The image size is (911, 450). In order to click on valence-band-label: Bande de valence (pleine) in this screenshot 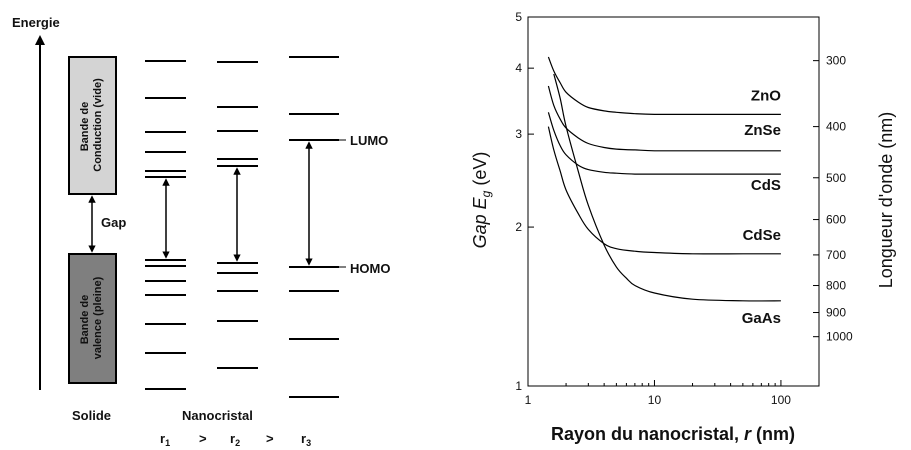, I will do `click(91, 317)`.